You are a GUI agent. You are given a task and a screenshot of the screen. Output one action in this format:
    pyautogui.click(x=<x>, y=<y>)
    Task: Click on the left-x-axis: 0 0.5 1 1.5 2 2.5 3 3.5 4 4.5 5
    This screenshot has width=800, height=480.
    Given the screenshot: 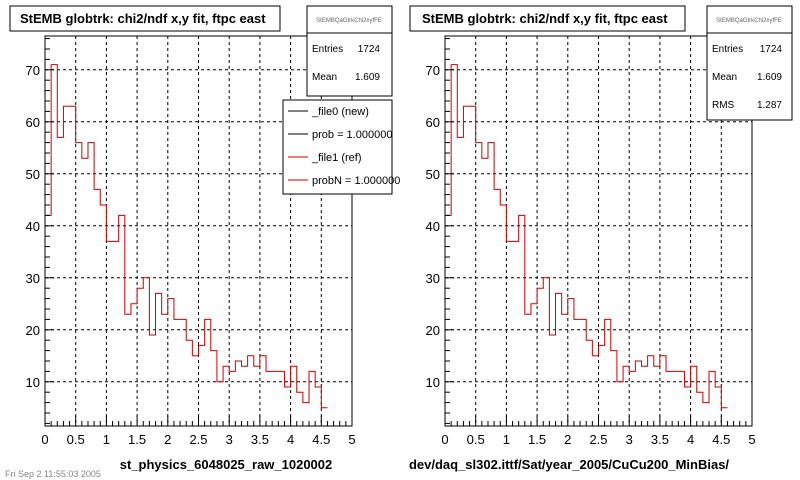 What is the action you would take?
    pyautogui.click(x=198, y=431)
    